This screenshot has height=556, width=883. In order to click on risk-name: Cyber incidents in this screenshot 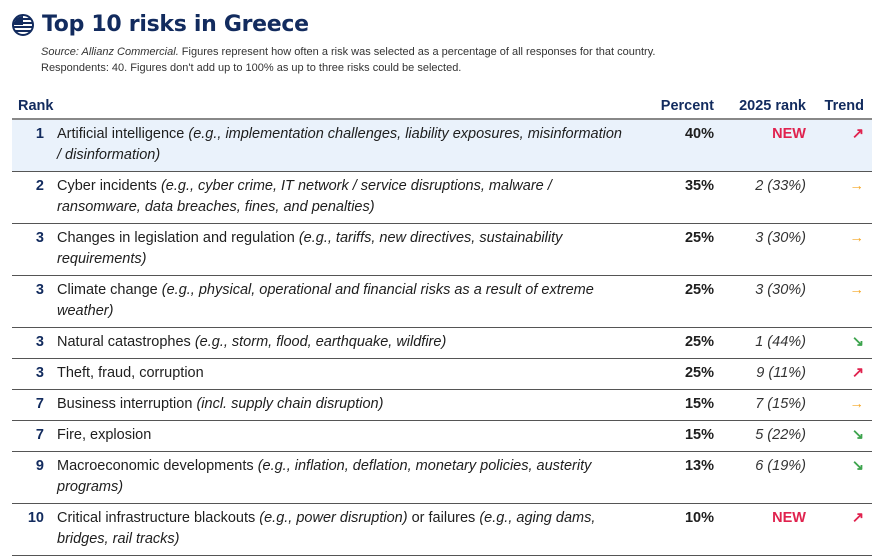, I will do `click(107, 186)`.